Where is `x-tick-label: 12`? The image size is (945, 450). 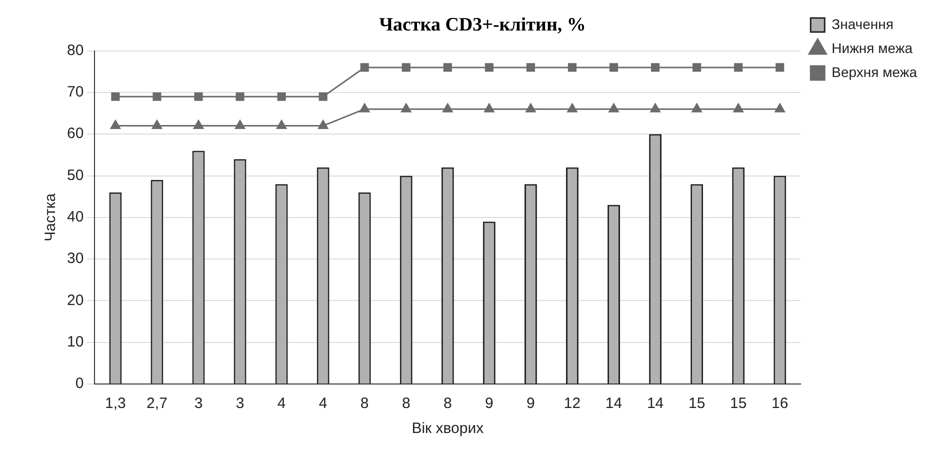
x-tick-label: 12 is located at coordinates (572, 403).